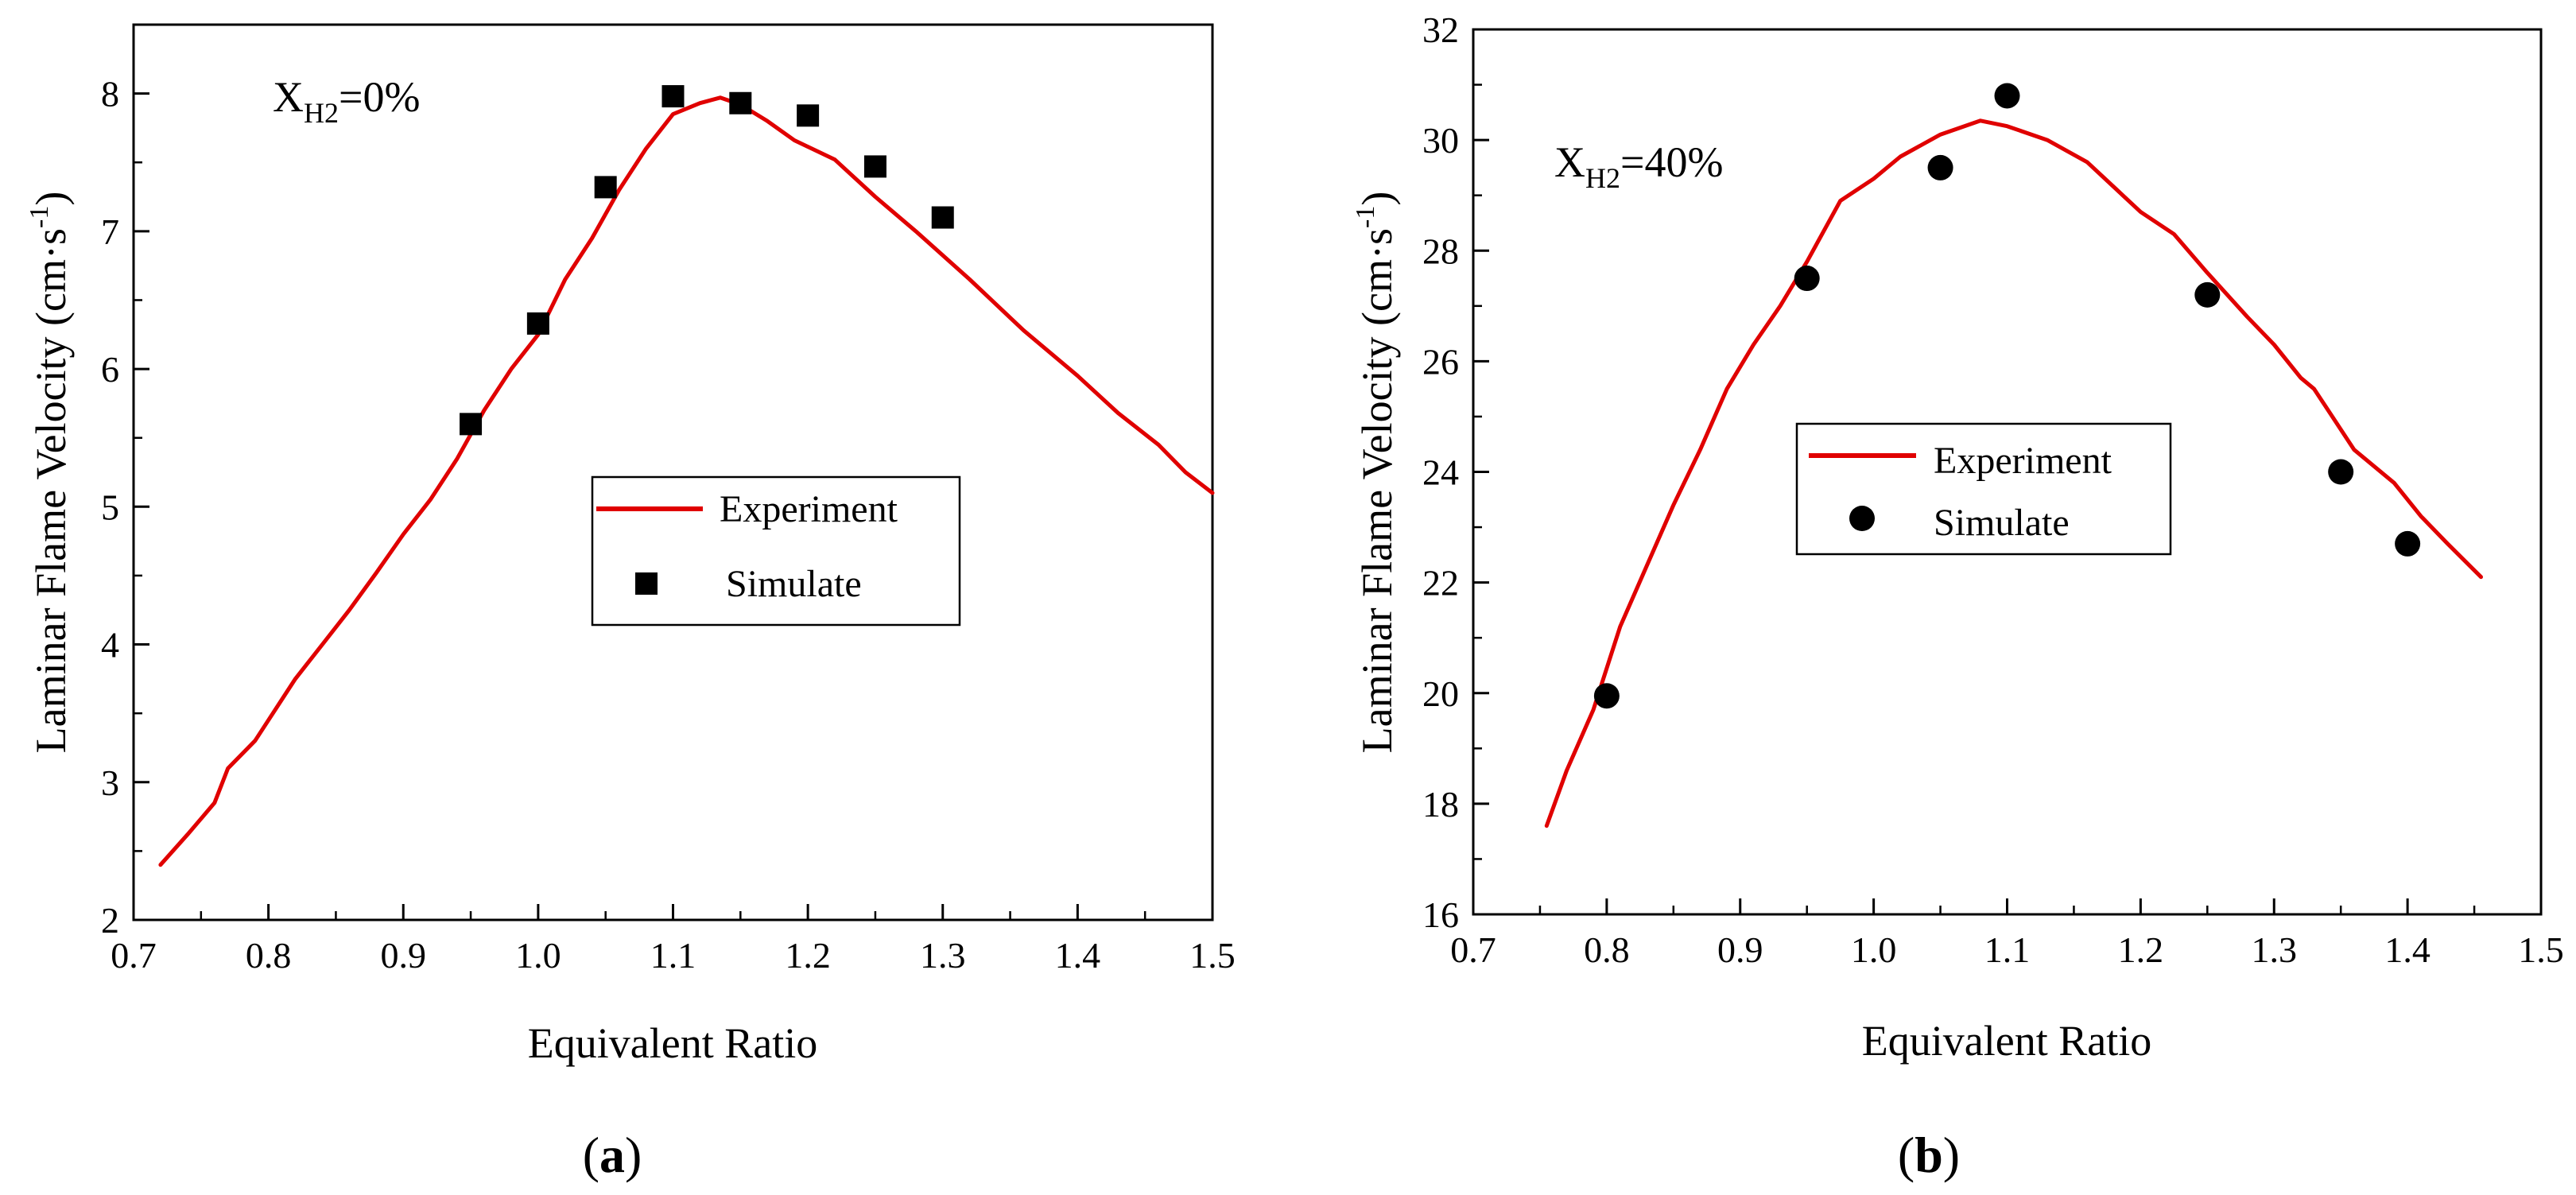  Describe the element at coordinates (646, 583) in the screenshot. I see `panel-a-legend-square-swatch` at that location.